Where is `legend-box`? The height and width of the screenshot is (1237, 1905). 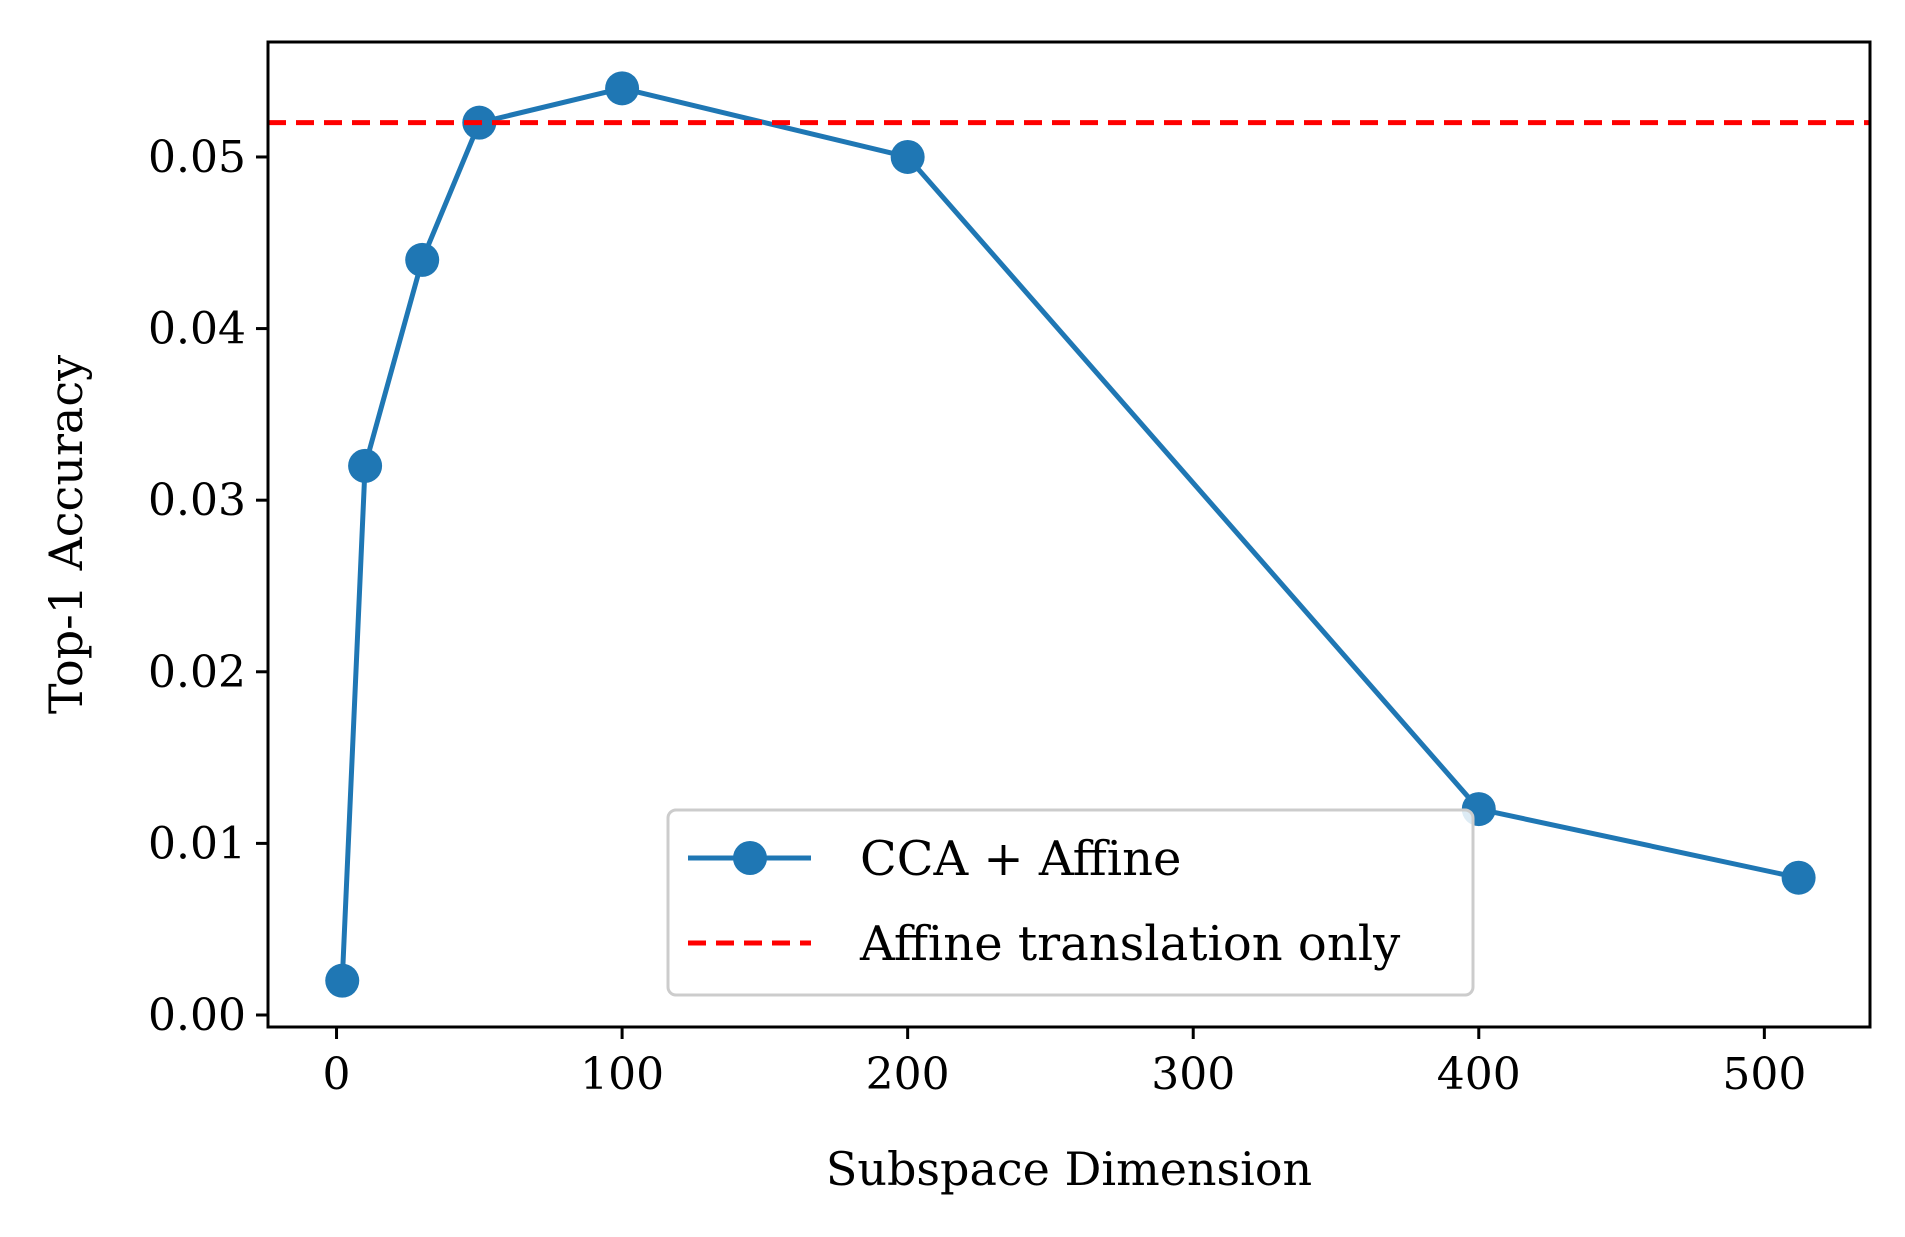
legend-box is located at coordinates (1070, 902).